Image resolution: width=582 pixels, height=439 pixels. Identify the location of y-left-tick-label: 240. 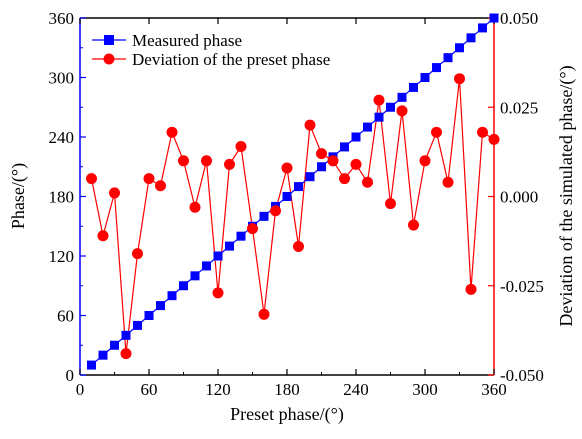
(62, 137).